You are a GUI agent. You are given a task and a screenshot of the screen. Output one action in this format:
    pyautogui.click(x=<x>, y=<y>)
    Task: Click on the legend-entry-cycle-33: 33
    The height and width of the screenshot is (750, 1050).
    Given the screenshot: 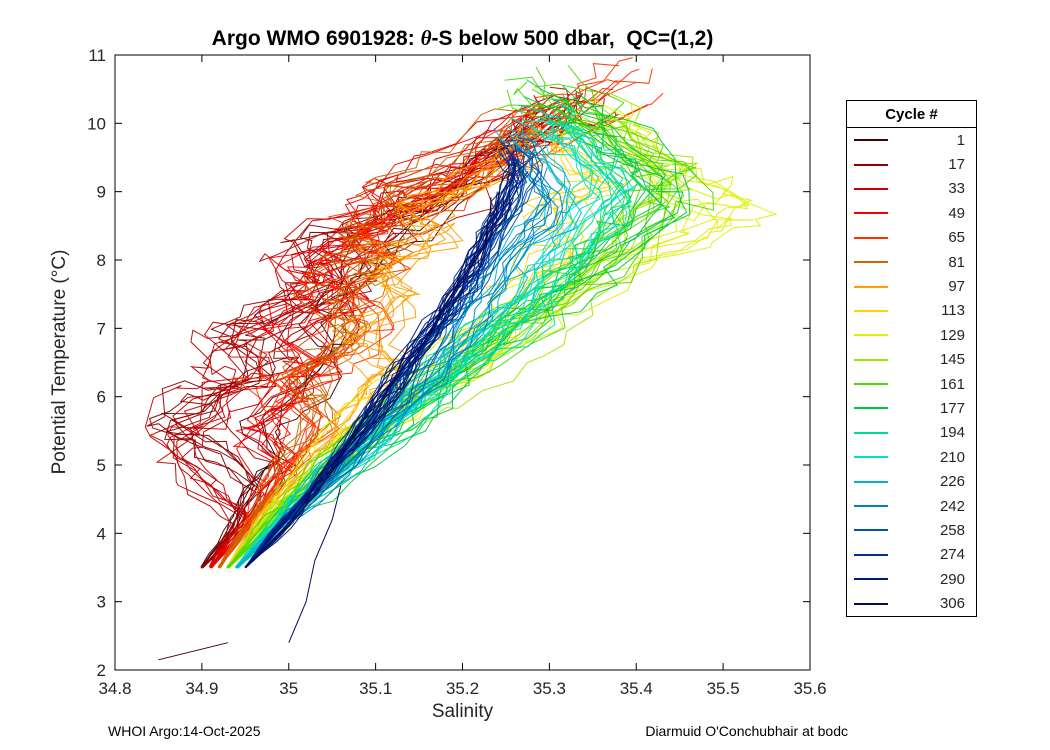 What is the action you would take?
    pyautogui.click(x=911, y=189)
    